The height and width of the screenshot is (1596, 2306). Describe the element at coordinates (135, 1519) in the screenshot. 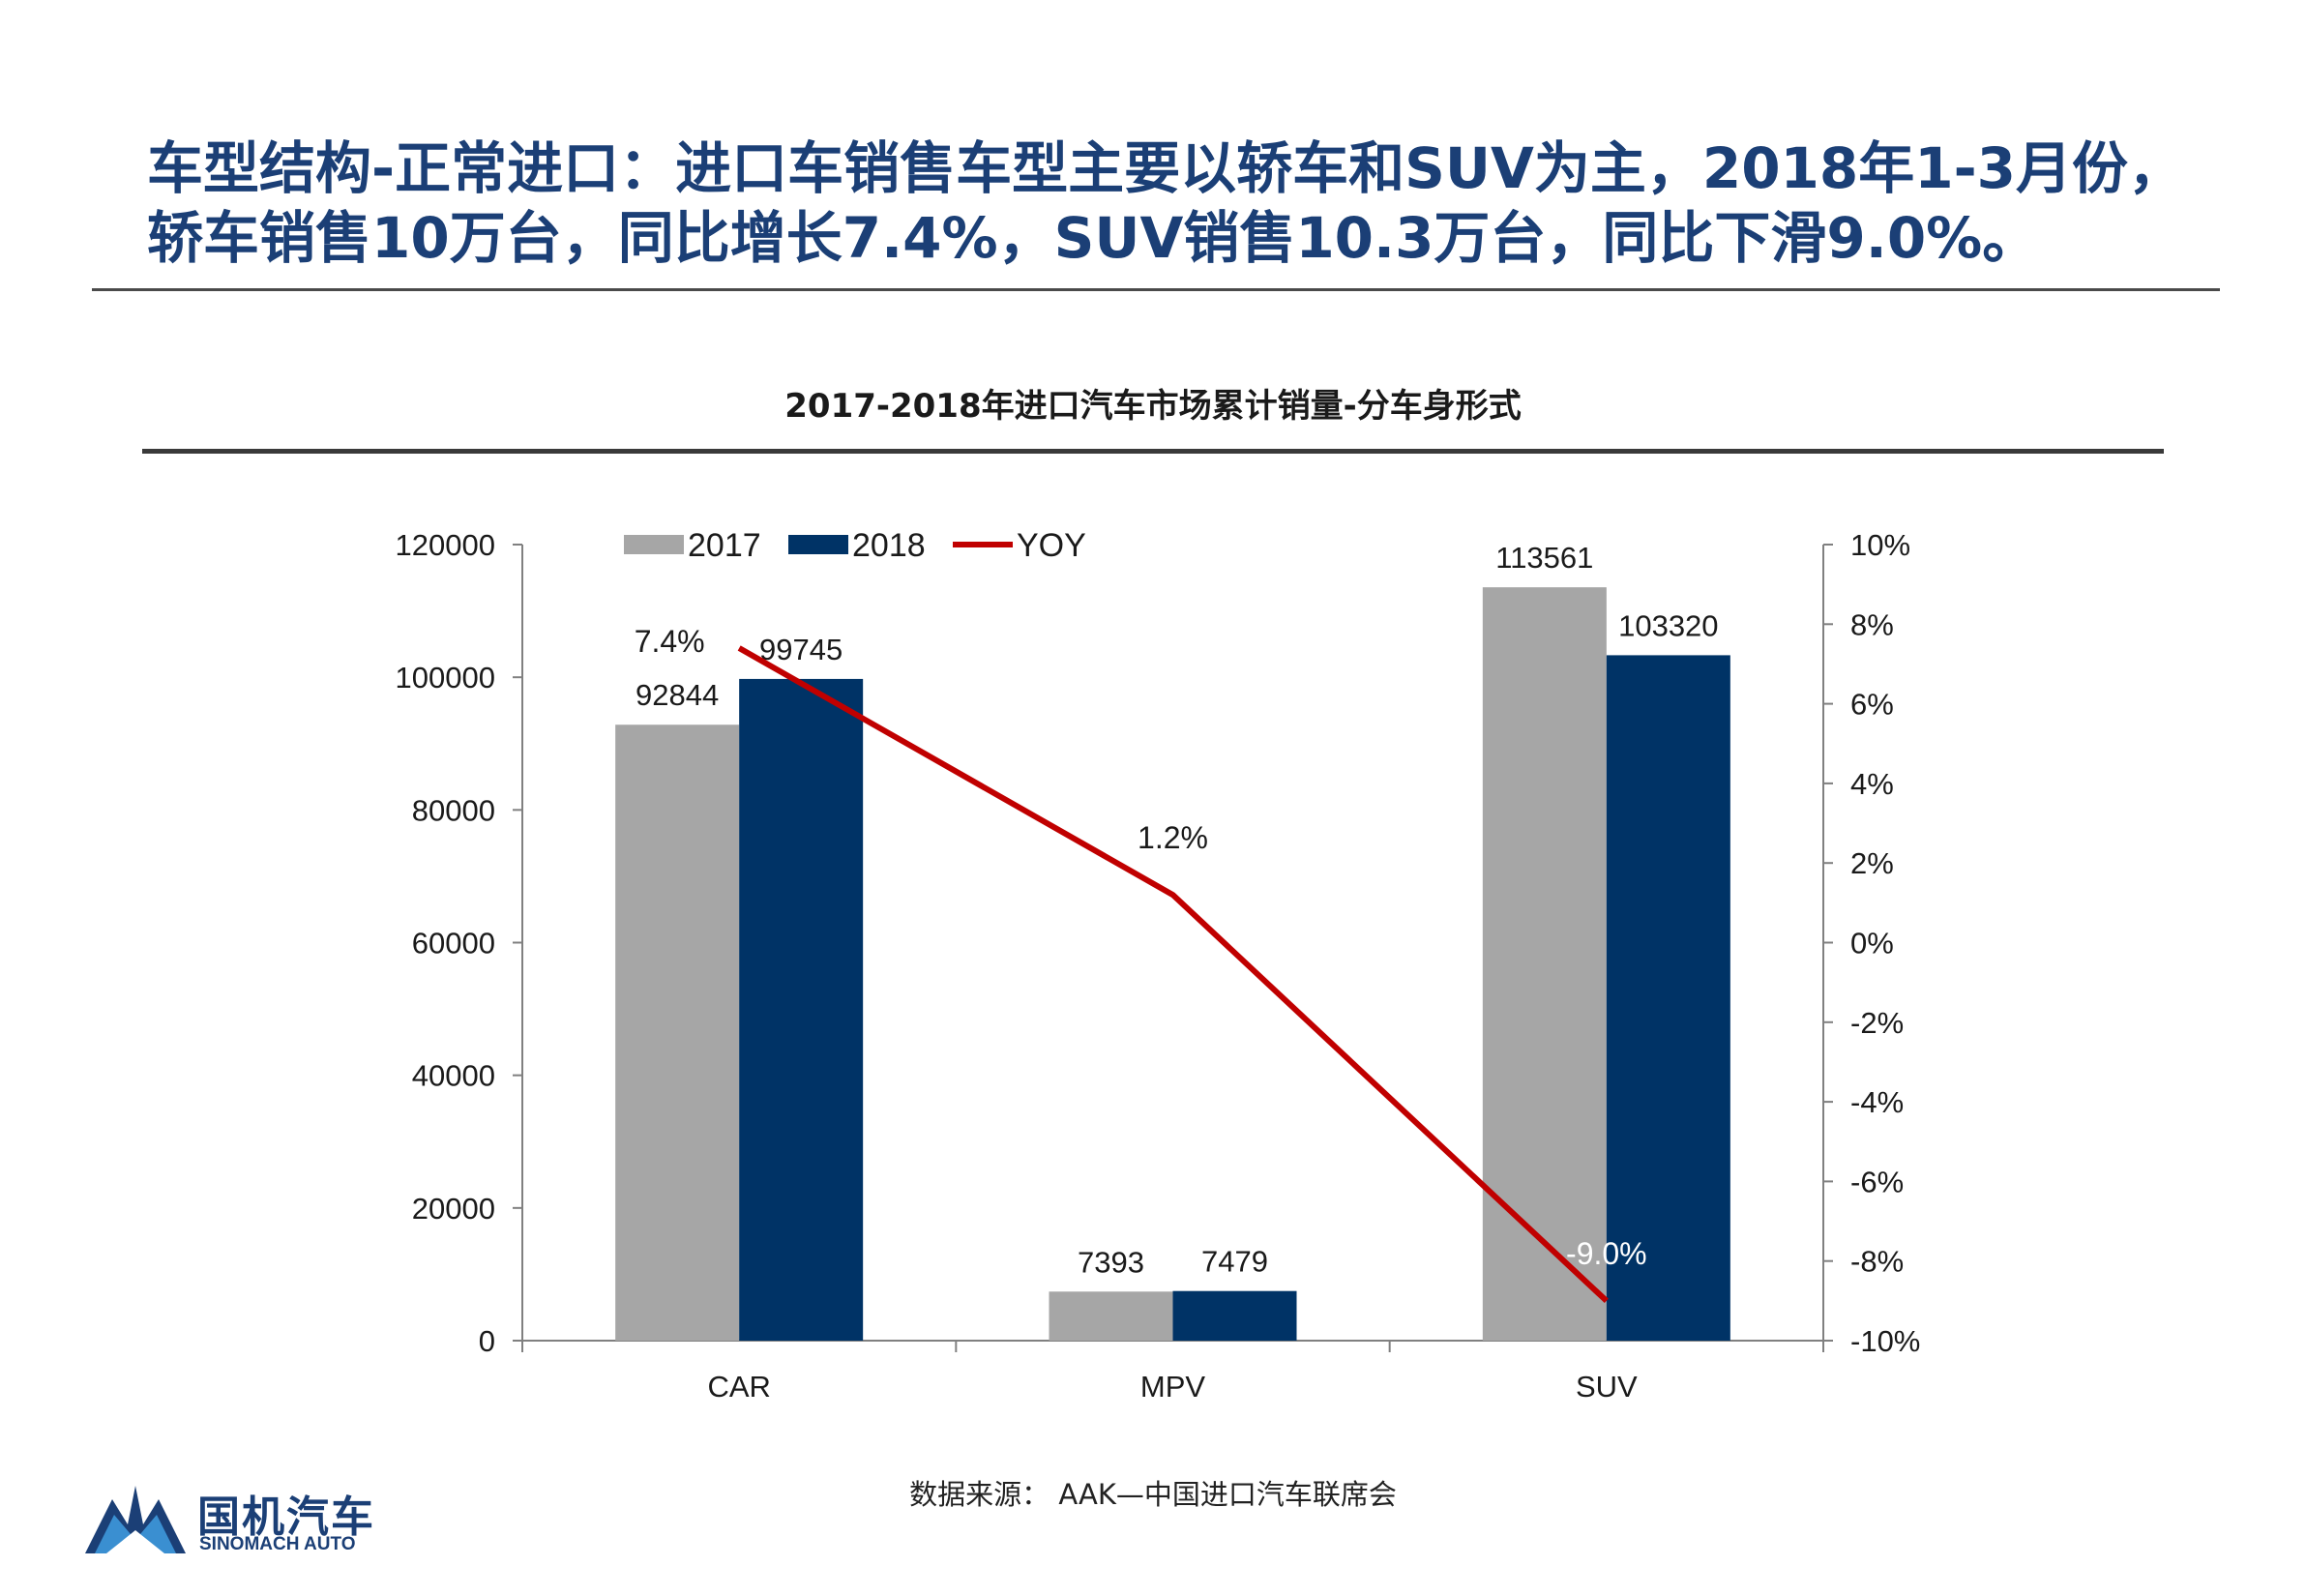

I see `sinomach-logo-mark-icon` at that location.